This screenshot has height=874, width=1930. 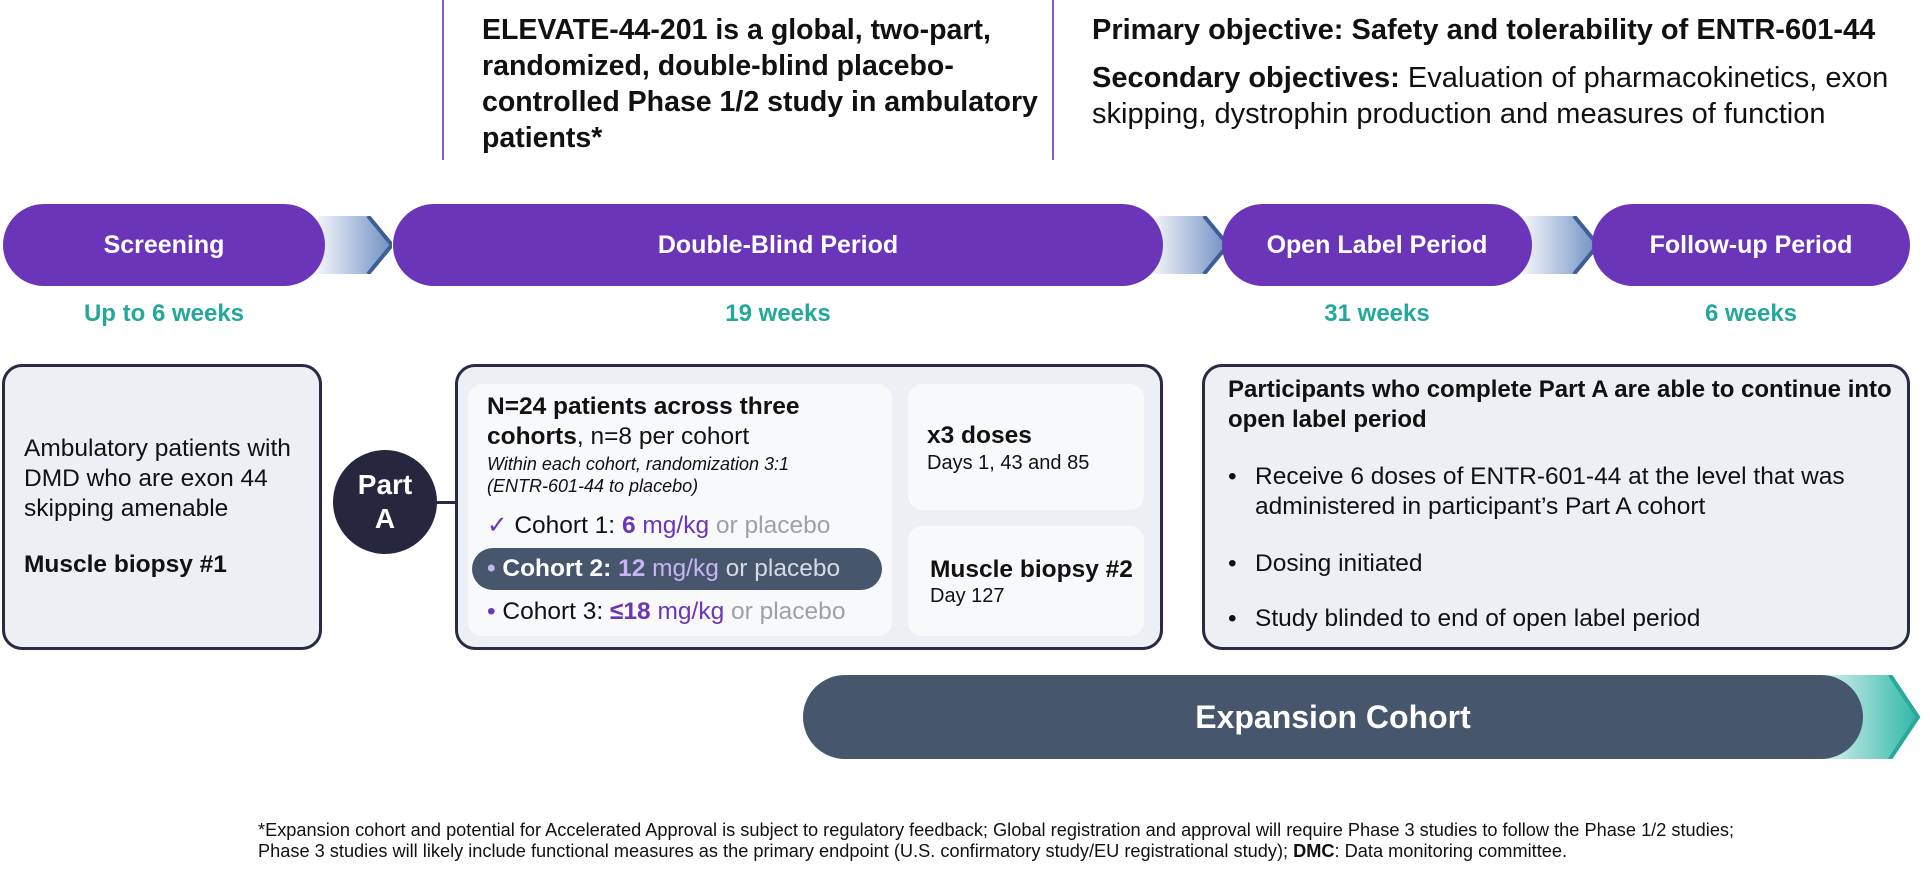 What do you see at coordinates (1377, 313) in the screenshot?
I see `duration-open-label: 31 weeks` at bounding box center [1377, 313].